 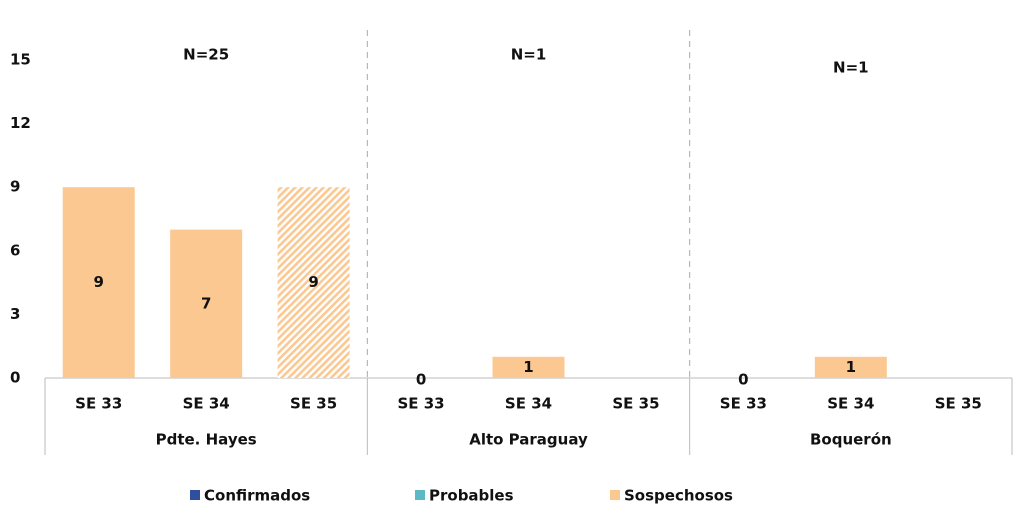 I want to click on y-tick-label: 9, so click(x=15, y=187).